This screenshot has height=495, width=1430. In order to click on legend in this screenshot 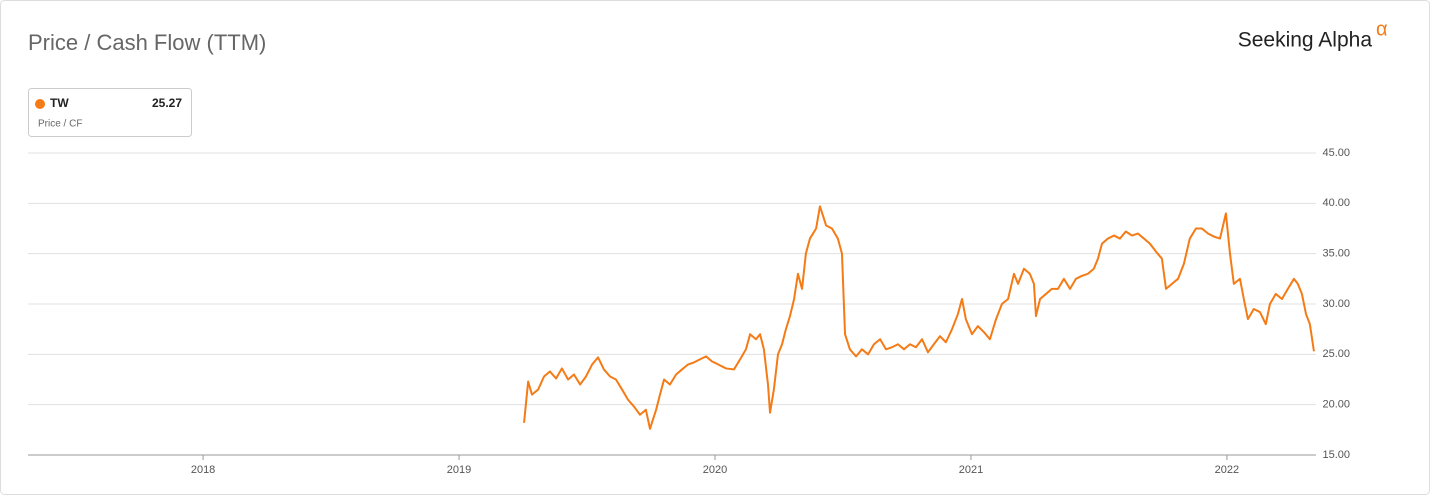, I will do `click(110, 112)`.